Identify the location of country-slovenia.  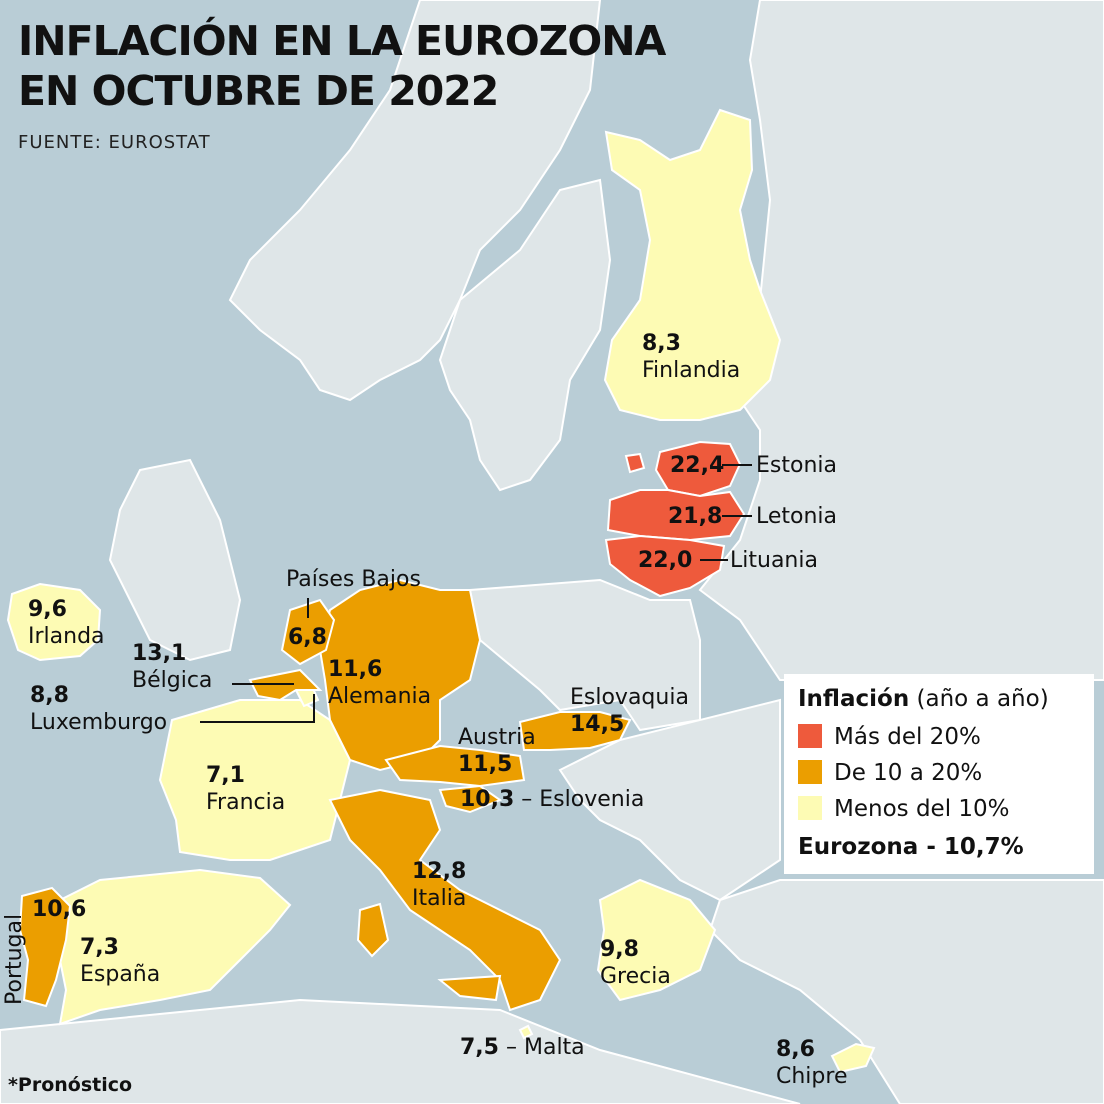
(470, 799).